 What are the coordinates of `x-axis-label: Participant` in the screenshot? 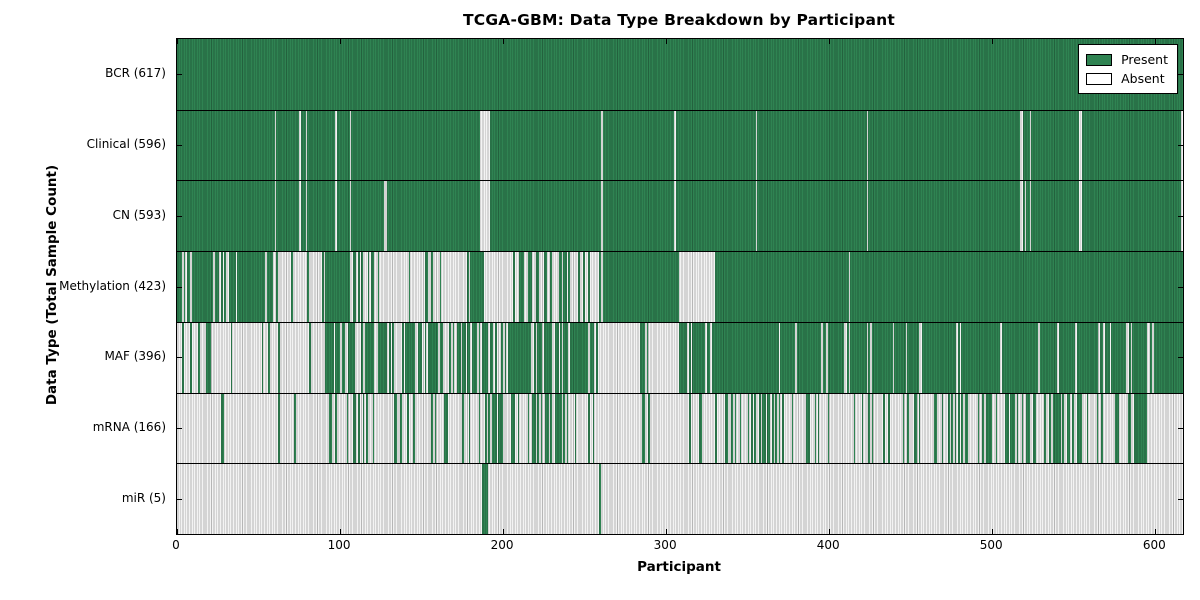 It's located at (679, 567).